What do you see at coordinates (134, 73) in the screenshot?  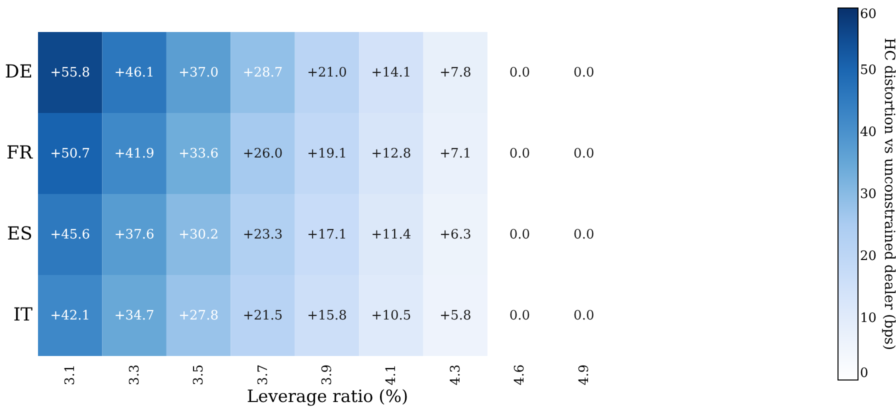 I see `data-label: +46.1` at bounding box center [134, 73].